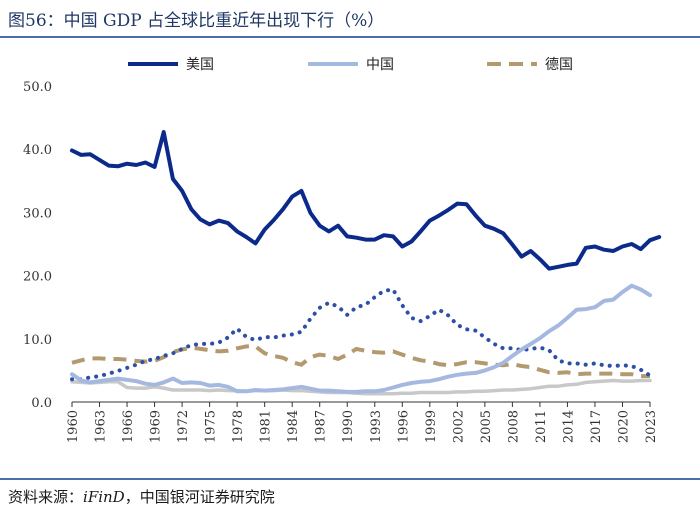  I want to click on x-tick-label: 1975, so click(211, 426).